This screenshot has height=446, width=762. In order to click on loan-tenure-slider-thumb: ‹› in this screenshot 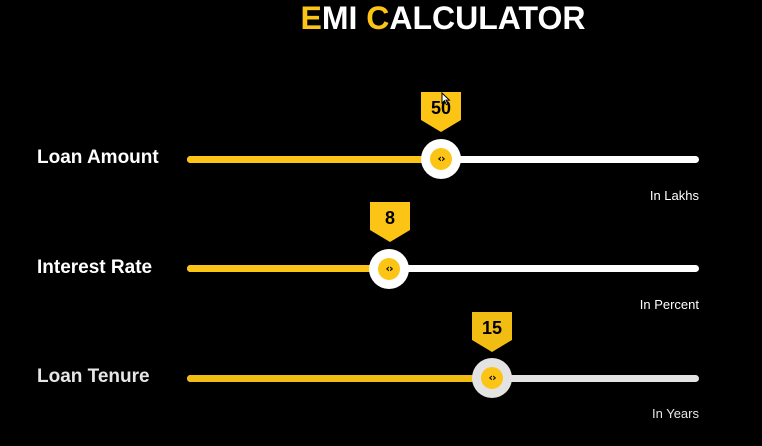, I will do `click(492, 378)`.